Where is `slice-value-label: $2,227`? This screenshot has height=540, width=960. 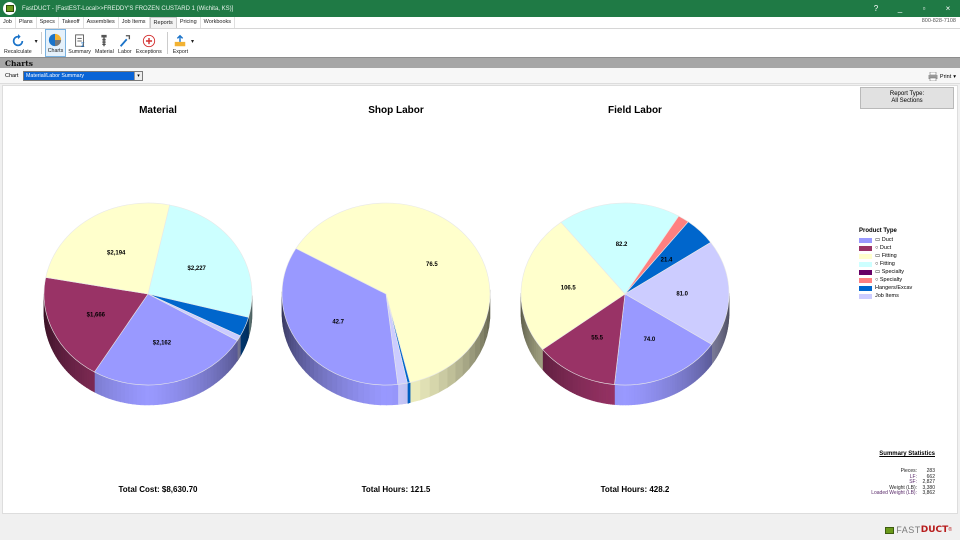 slice-value-label: $2,227 is located at coordinates (197, 269).